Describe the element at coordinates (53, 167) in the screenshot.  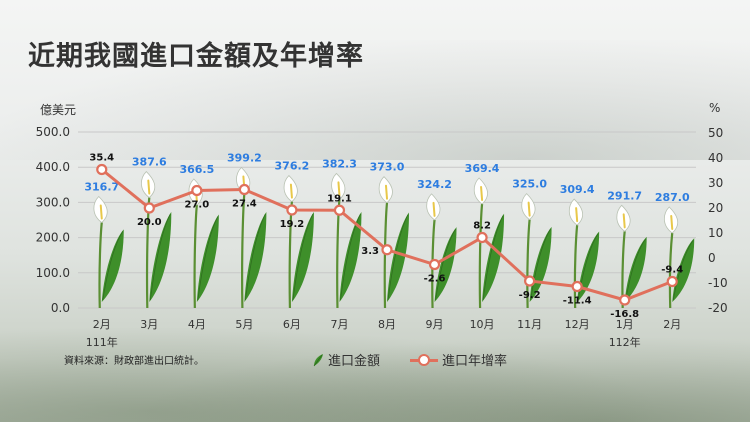
I see `left-tick-label: 400.0` at that location.